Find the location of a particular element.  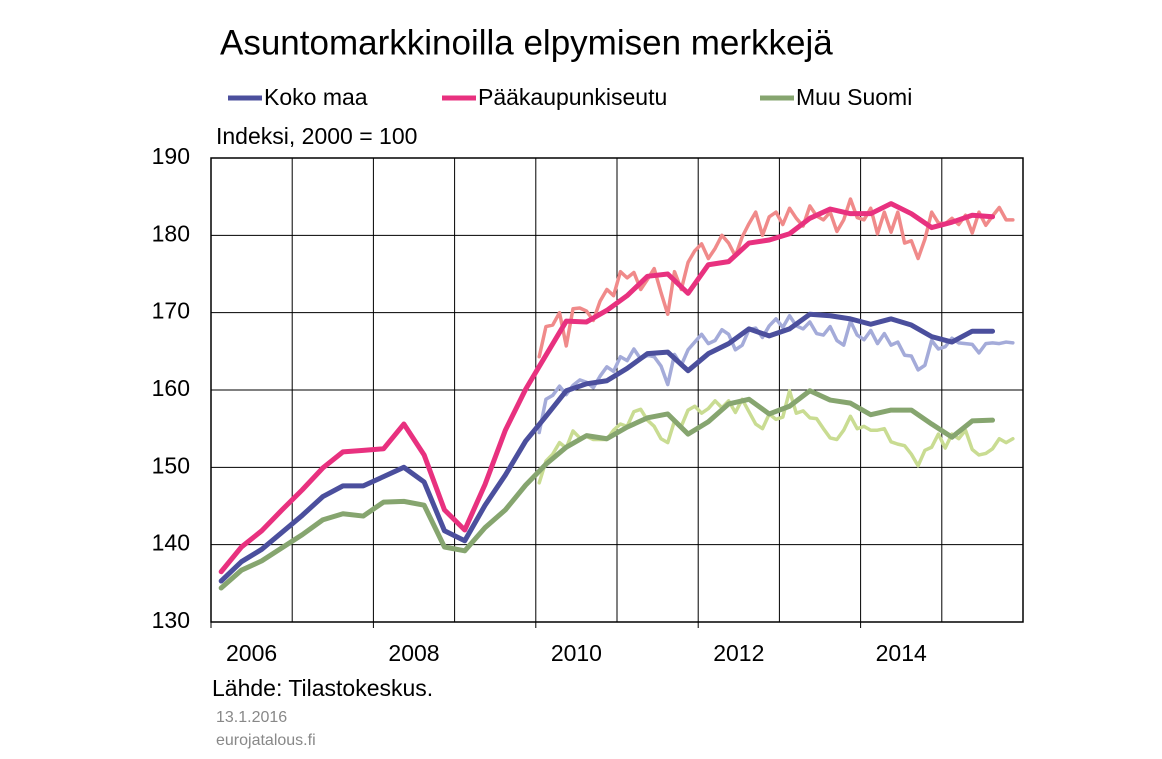

y-axis-label: Indeksi, 2000 = 100 is located at coordinates (316, 136).